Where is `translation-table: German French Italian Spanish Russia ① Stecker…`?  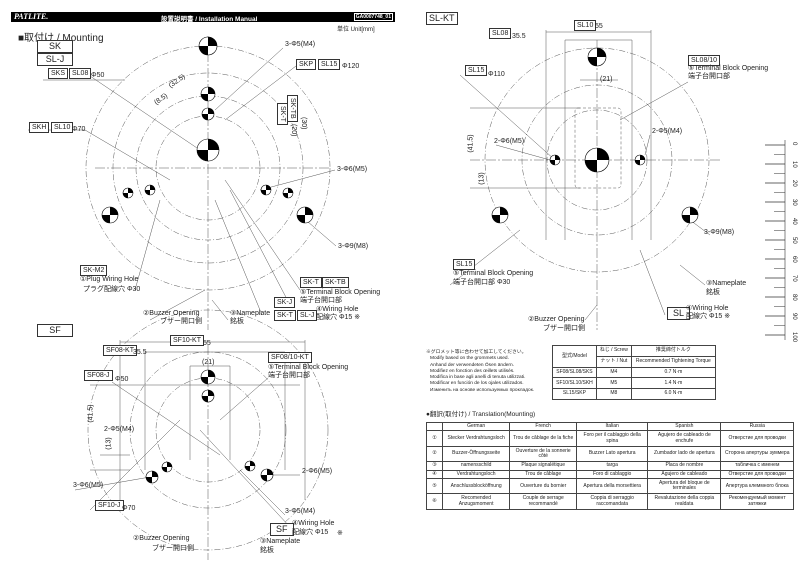
translation-table: German French Italian Spanish Russia ① Stecker… is located at coordinates (610, 465).